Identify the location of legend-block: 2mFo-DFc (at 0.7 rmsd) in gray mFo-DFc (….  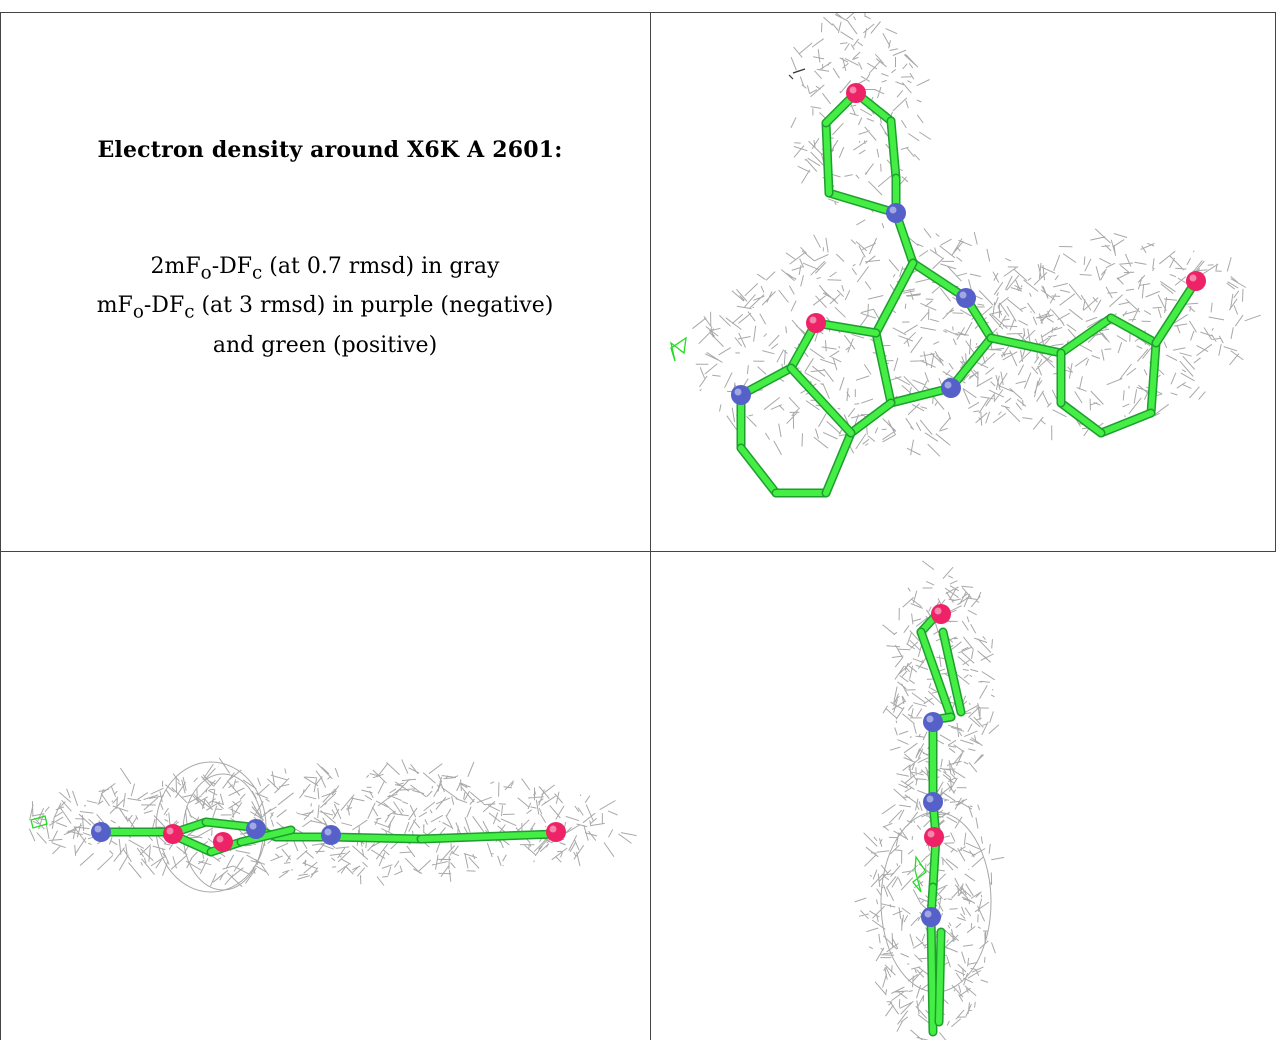
(325, 306).